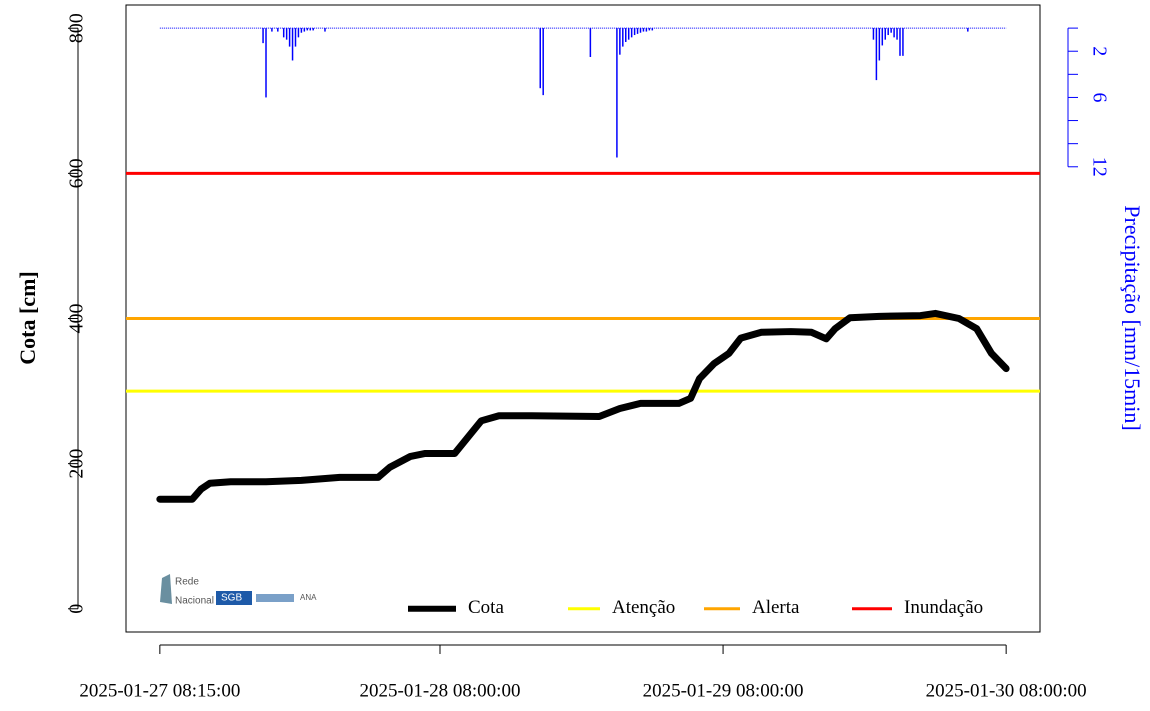  What do you see at coordinates (440, 690) in the screenshot?
I see `x-tick-label: 2025-01-28 08:00:00` at bounding box center [440, 690].